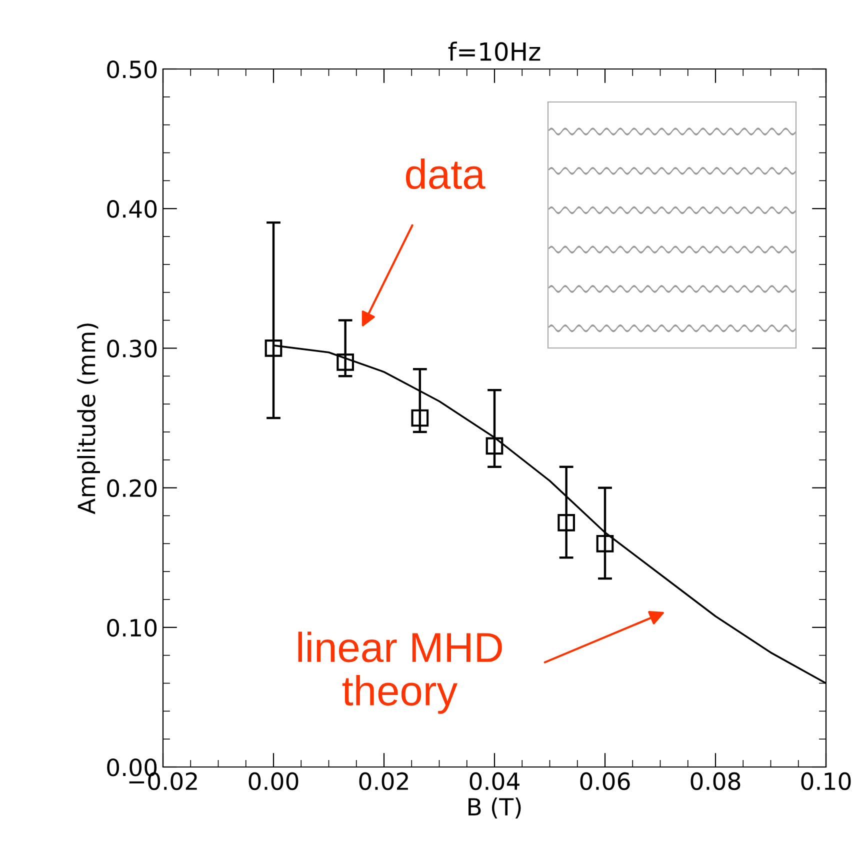  I want to click on x-tick-label: 0.00, so click(273, 781).